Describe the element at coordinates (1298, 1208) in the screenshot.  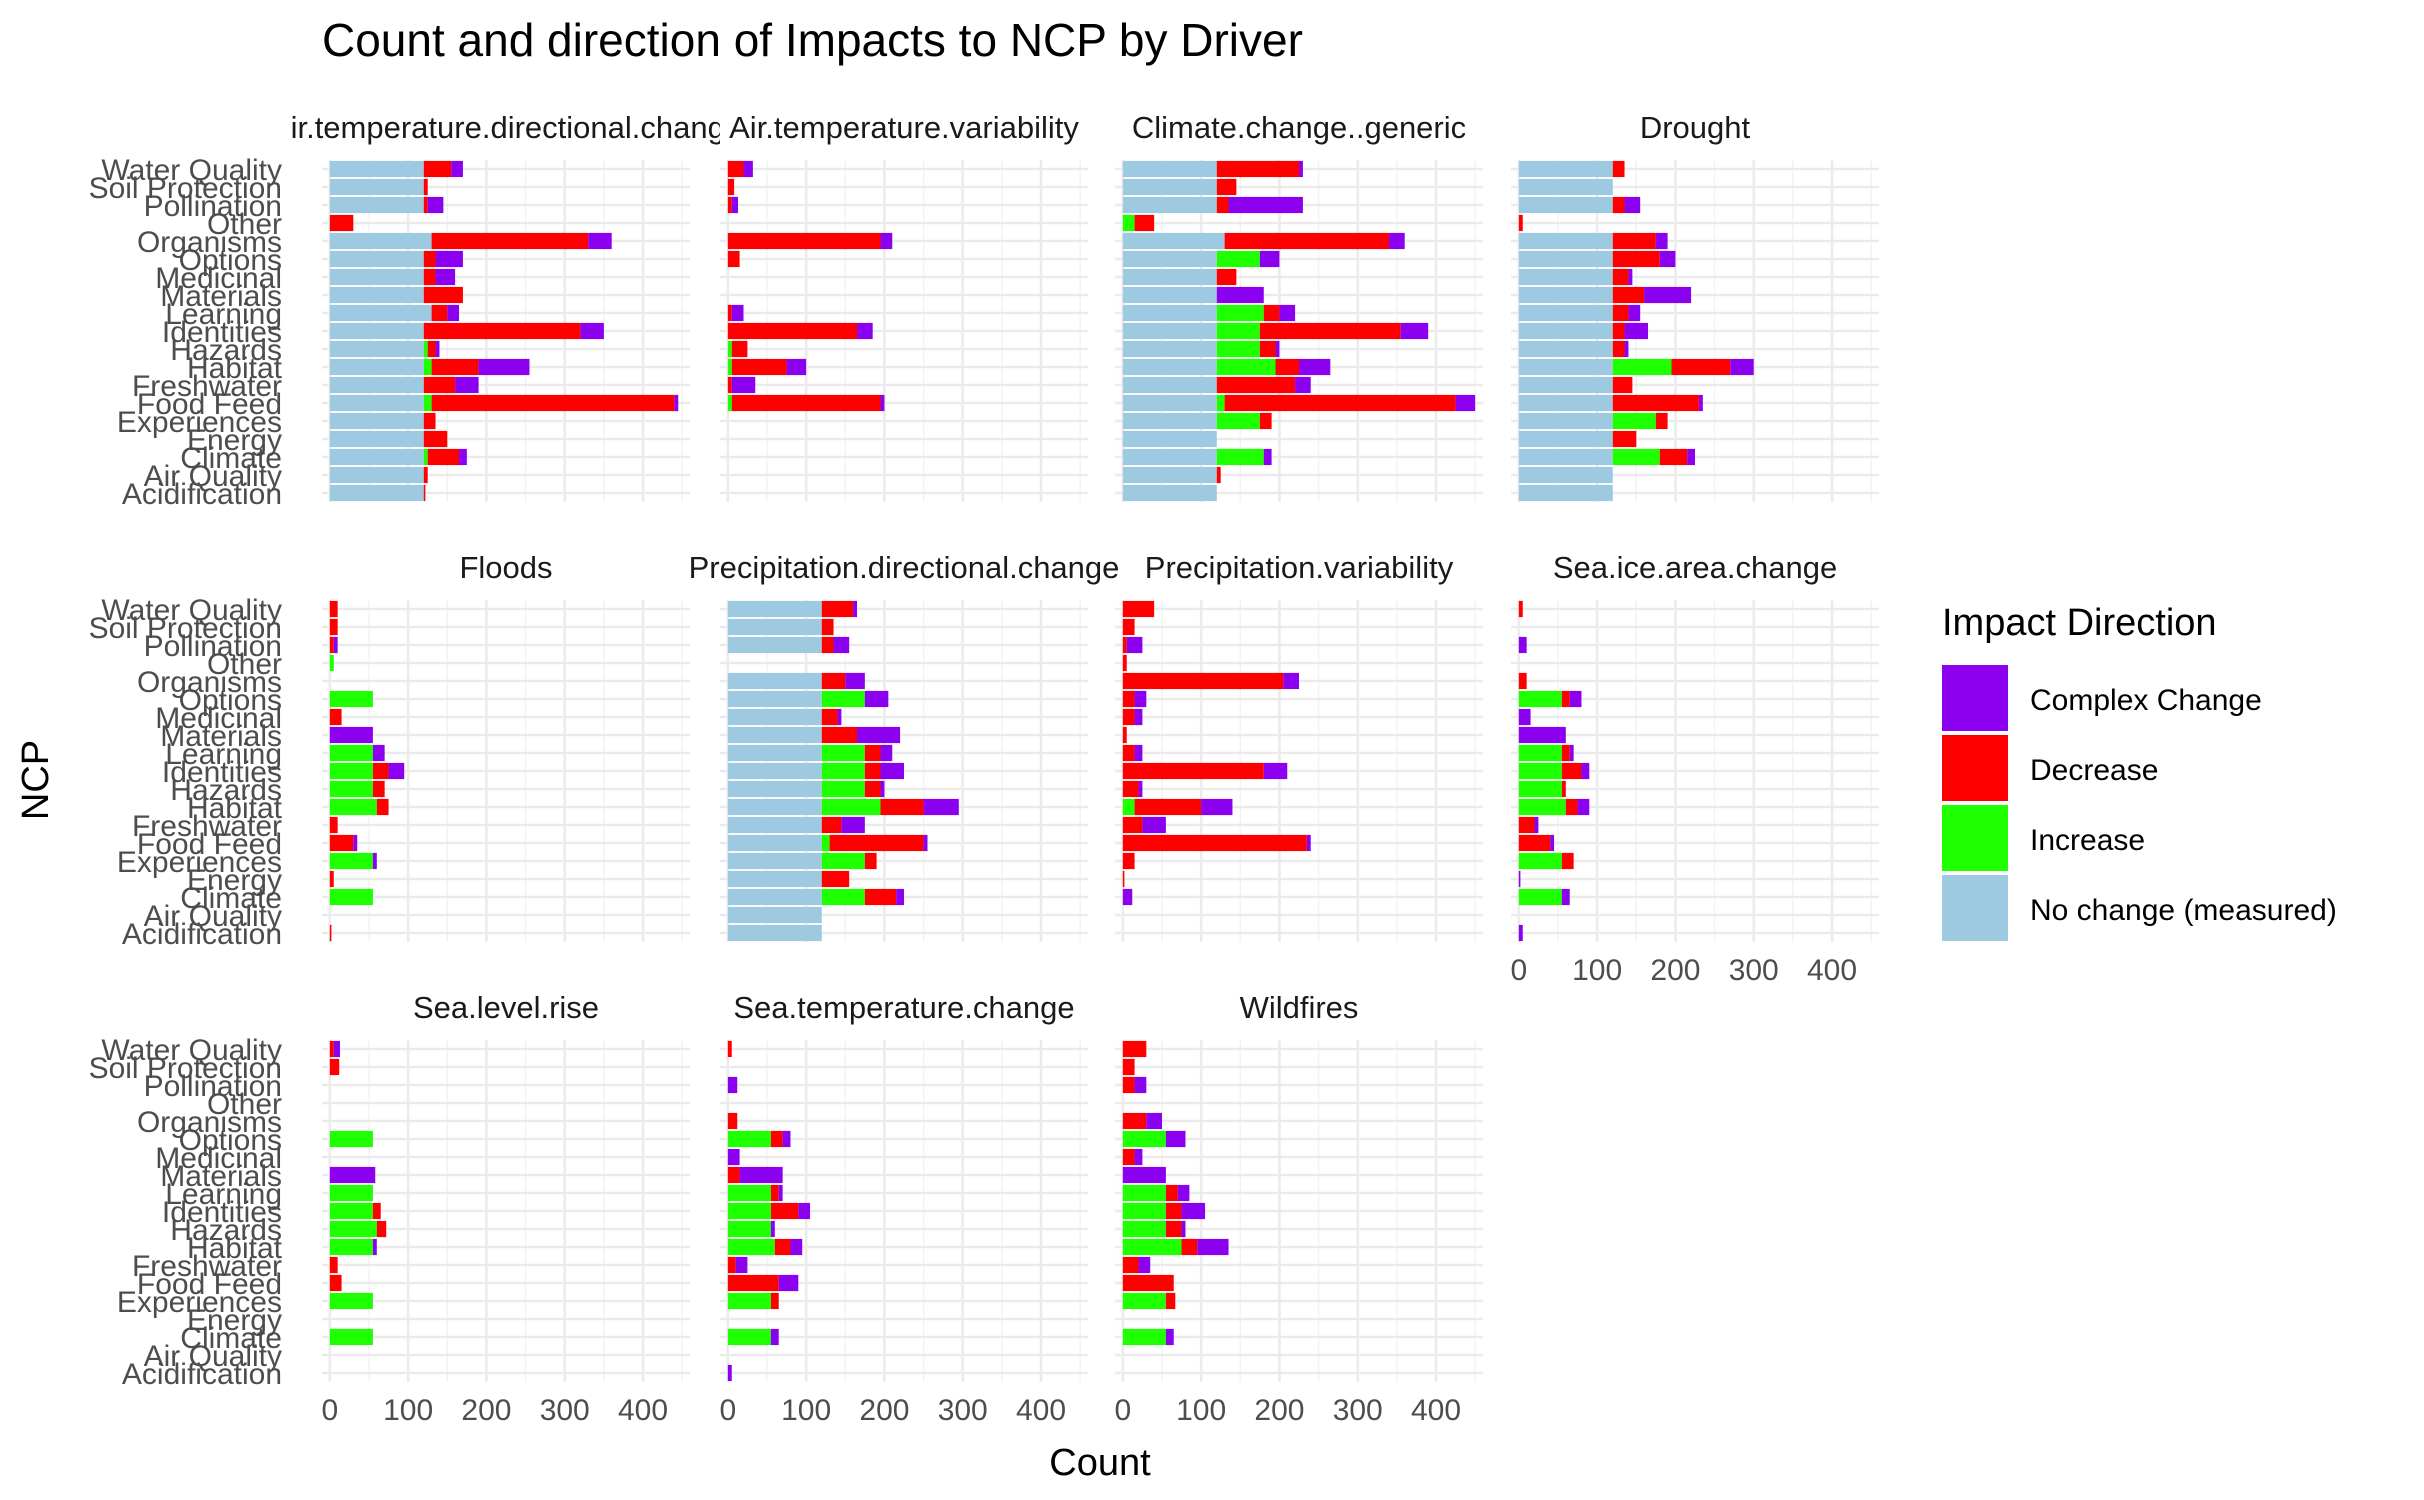
I see `facet-panel: Wildfires 0 100 200 300 400` at that location.